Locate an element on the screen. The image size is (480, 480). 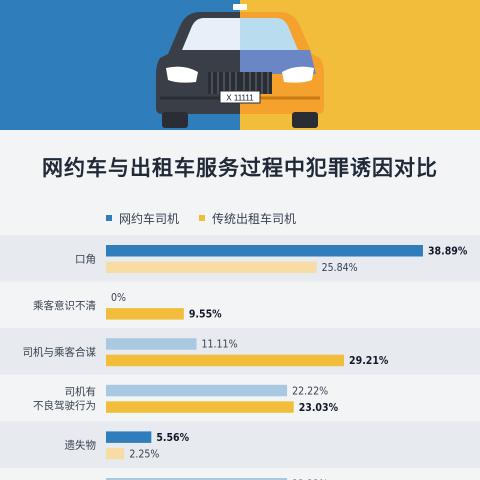
legend-item-ride-hailing: 网约车司机 is located at coordinates (142, 218).